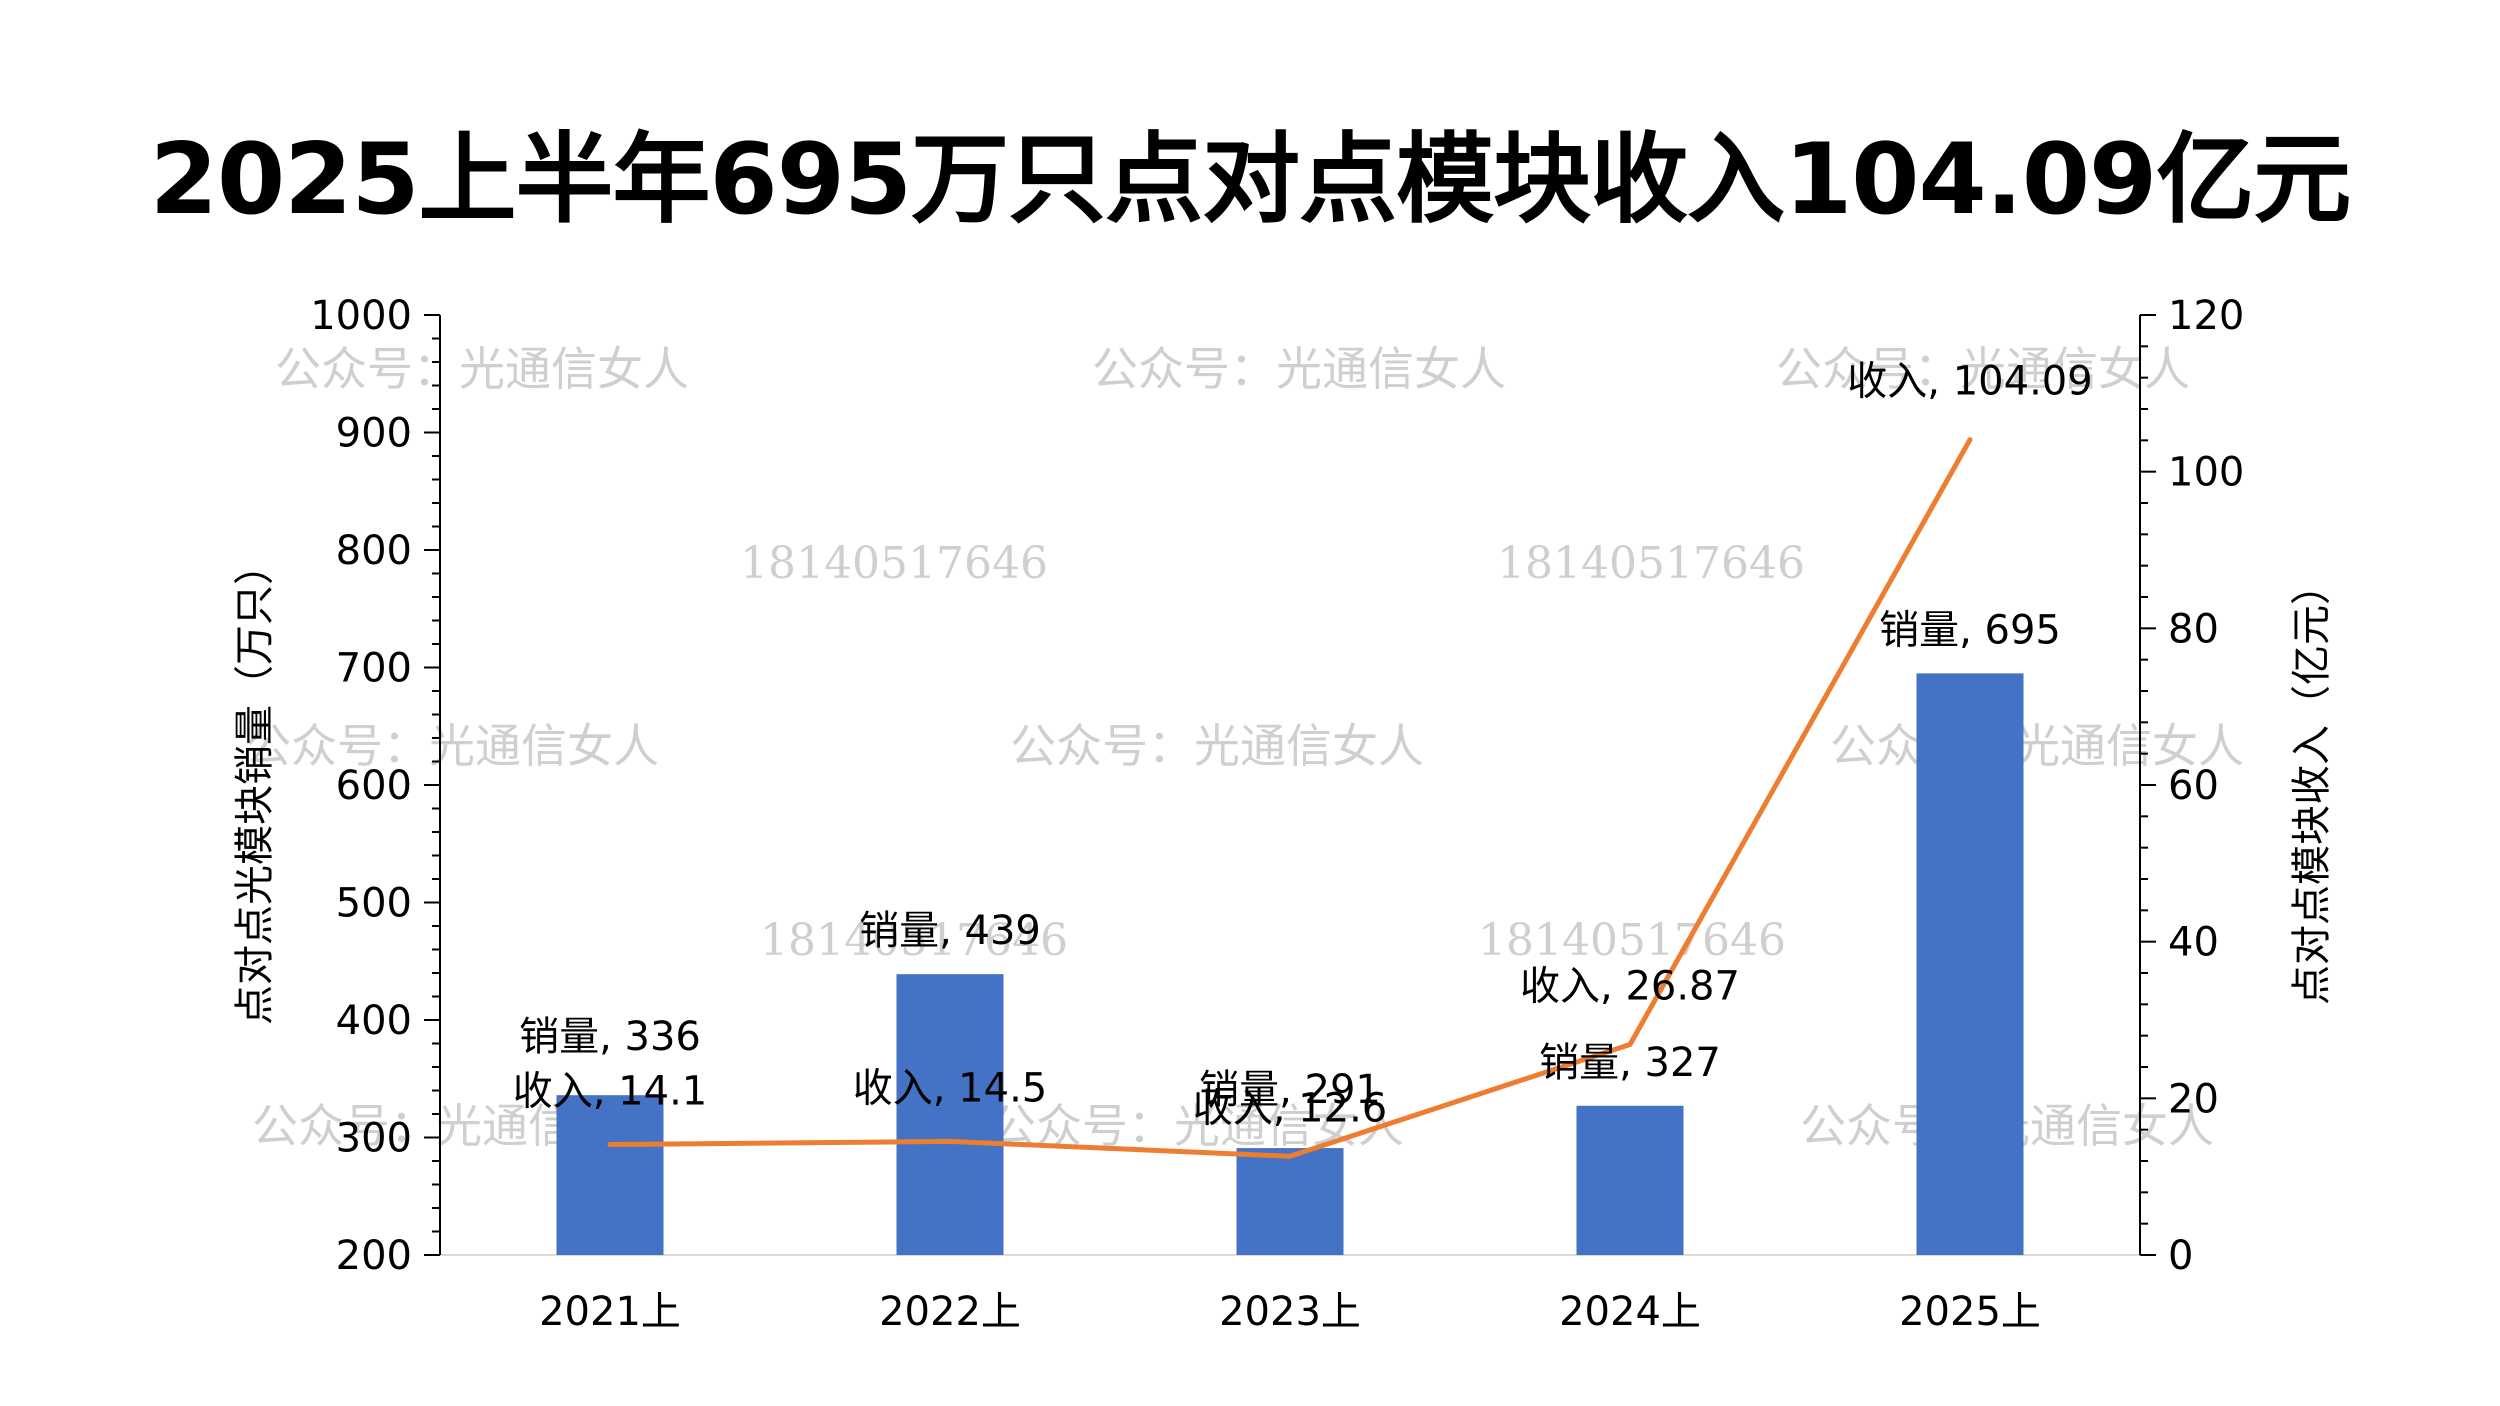 The width and height of the screenshot is (2500, 1406). I want to click on y-right-tick-label: 40, so click(2193, 943).